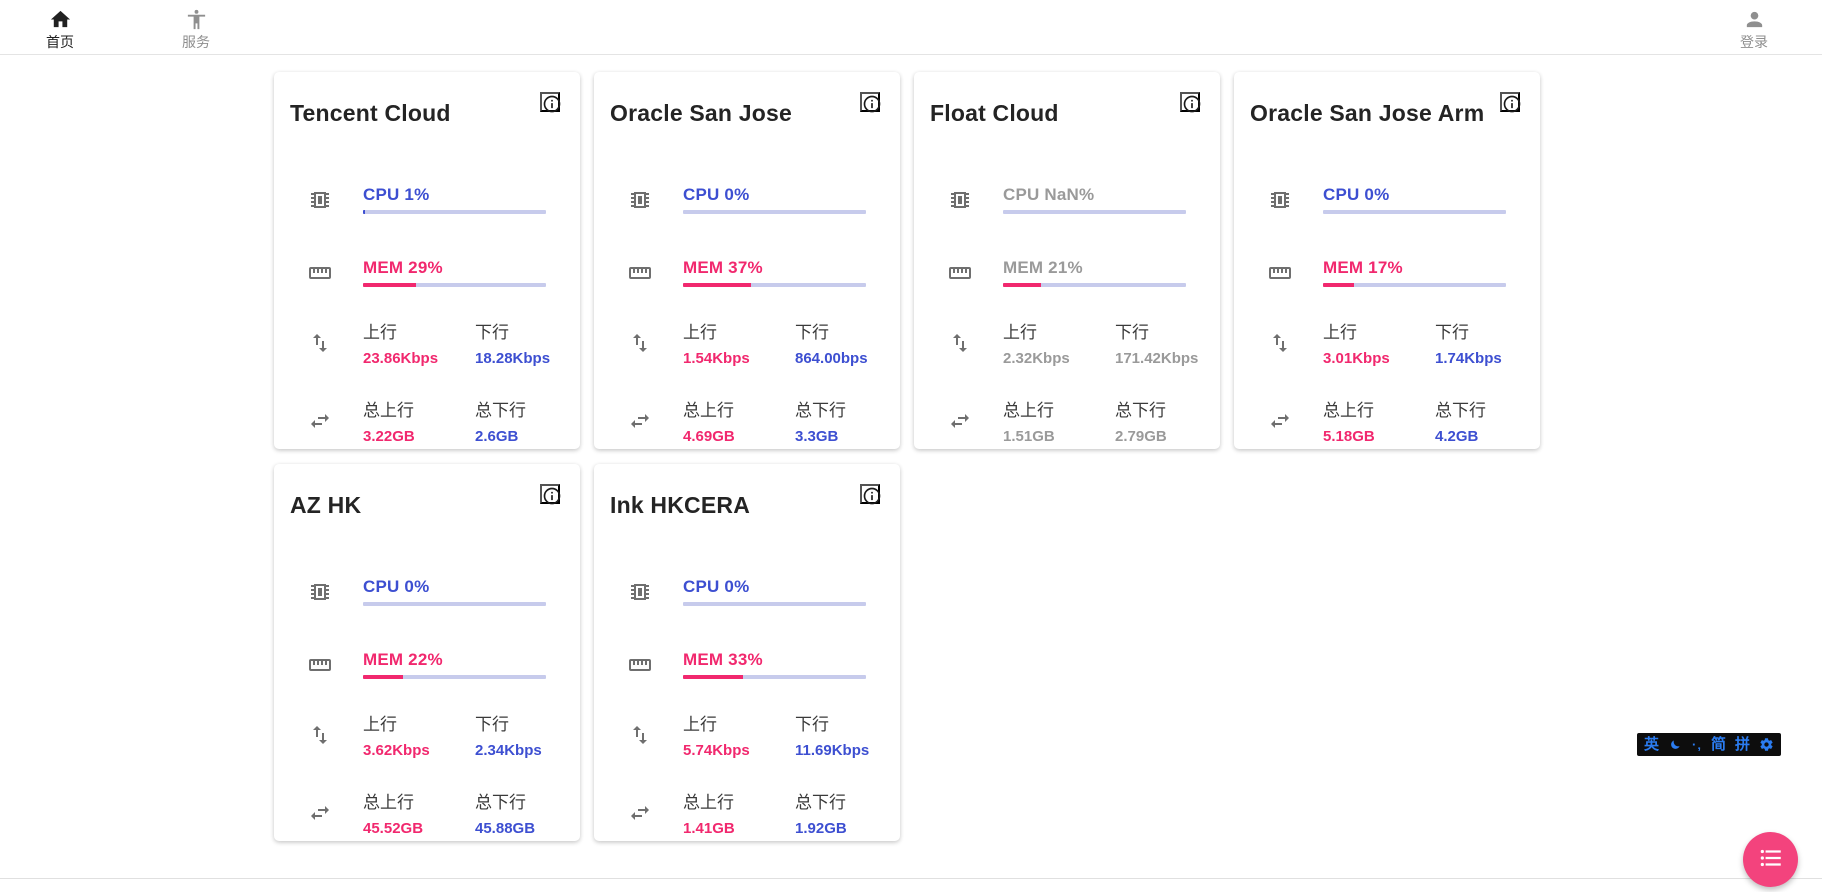 The height and width of the screenshot is (892, 1822). I want to click on speed-row: 上行 2.32Kbps 下行 171.42Kbps, so click(1064, 342).